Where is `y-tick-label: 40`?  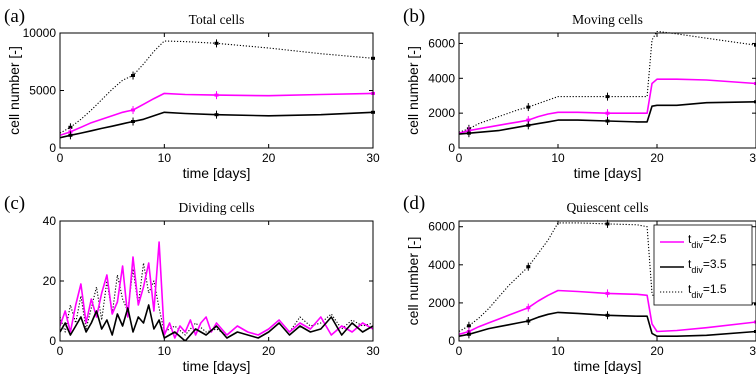
y-tick-label: 40 is located at coordinates (50, 221).